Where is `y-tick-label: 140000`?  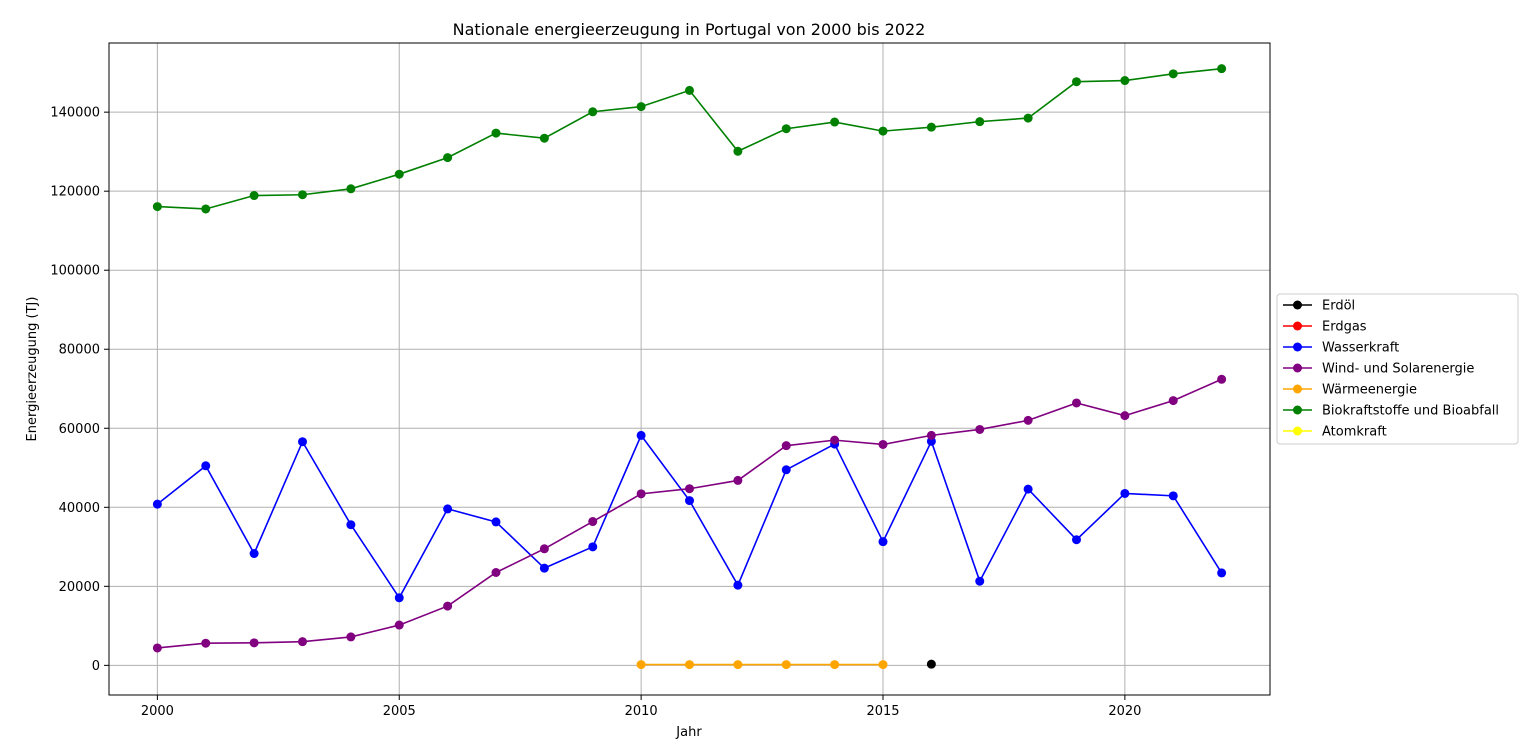
y-tick-label: 140000 is located at coordinates (75, 113).